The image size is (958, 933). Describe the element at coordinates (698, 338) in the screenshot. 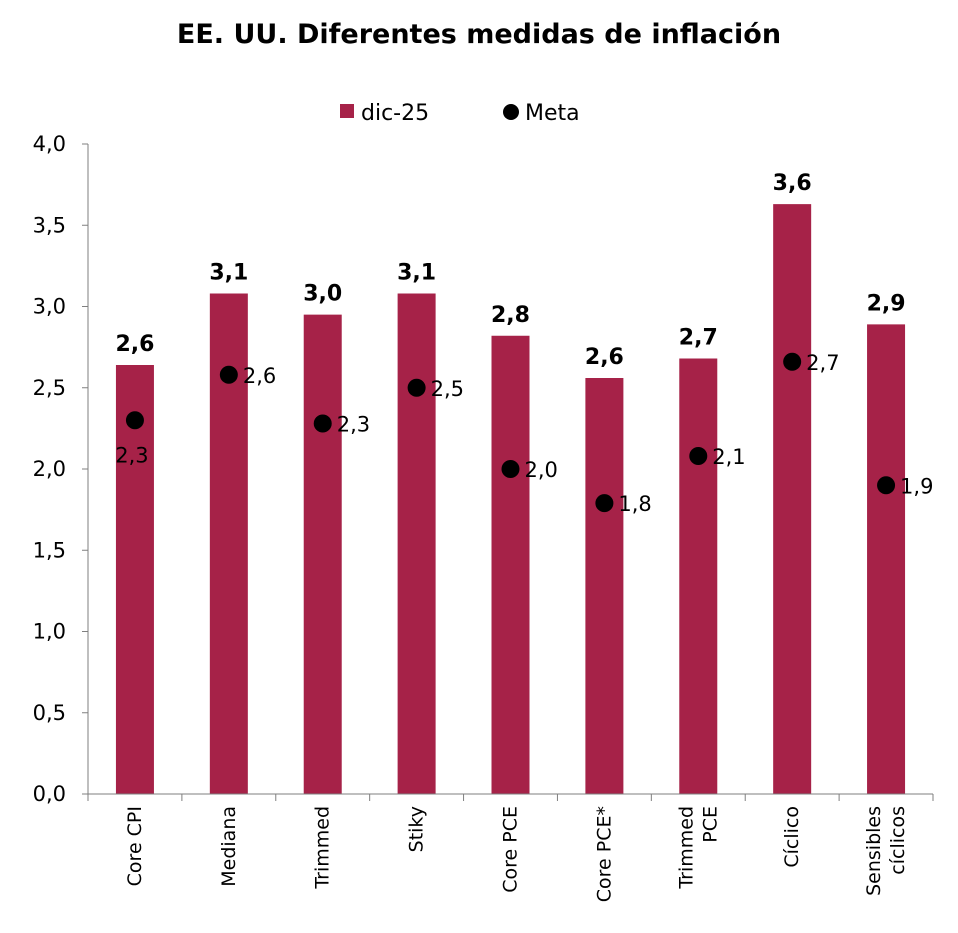

I see `bar-value-label: 2,7` at that location.